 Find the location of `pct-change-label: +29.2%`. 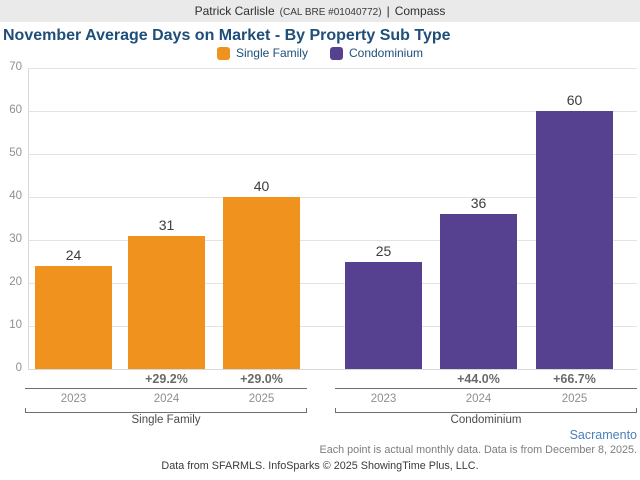

pct-change-label: +29.2% is located at coordinates (166, 379).